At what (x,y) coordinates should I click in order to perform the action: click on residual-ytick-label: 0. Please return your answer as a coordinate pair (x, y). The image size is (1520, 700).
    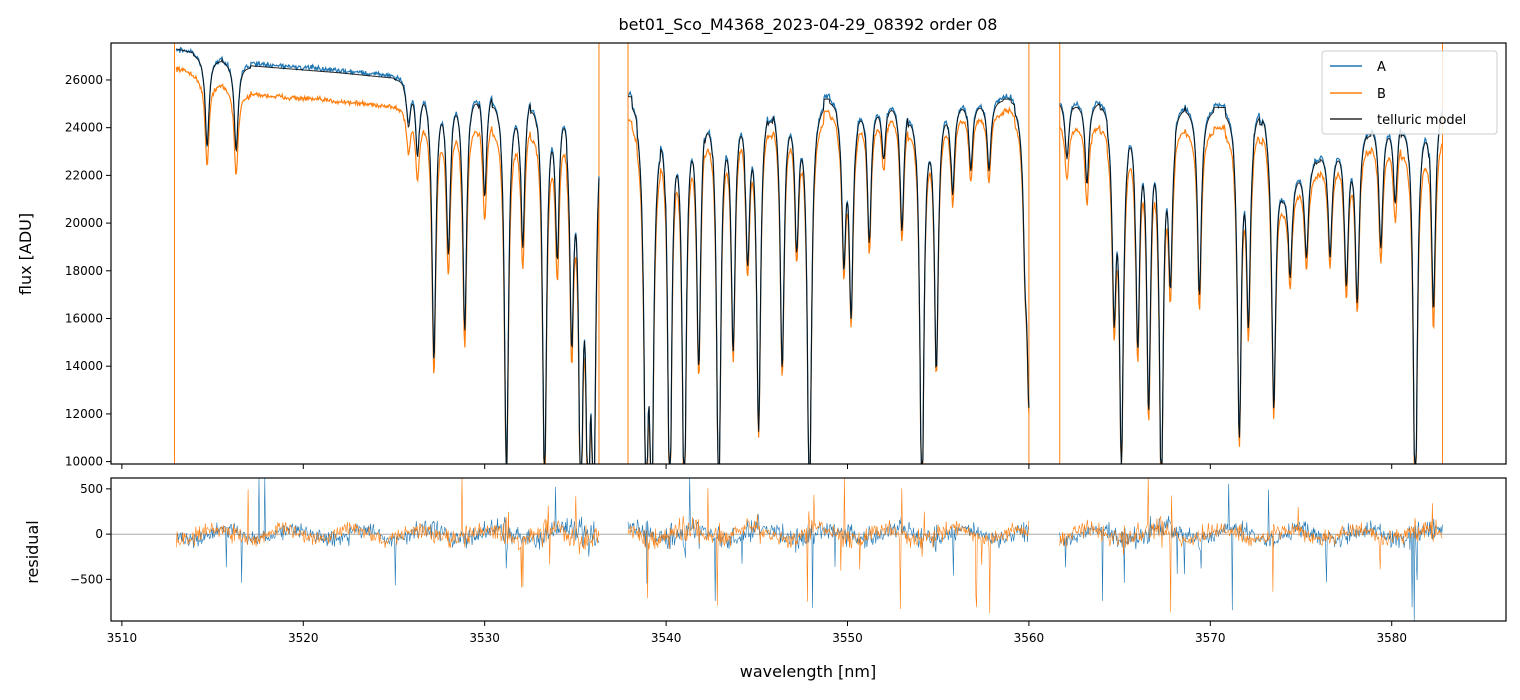
    Looking at the image, I should click on (99, 534).